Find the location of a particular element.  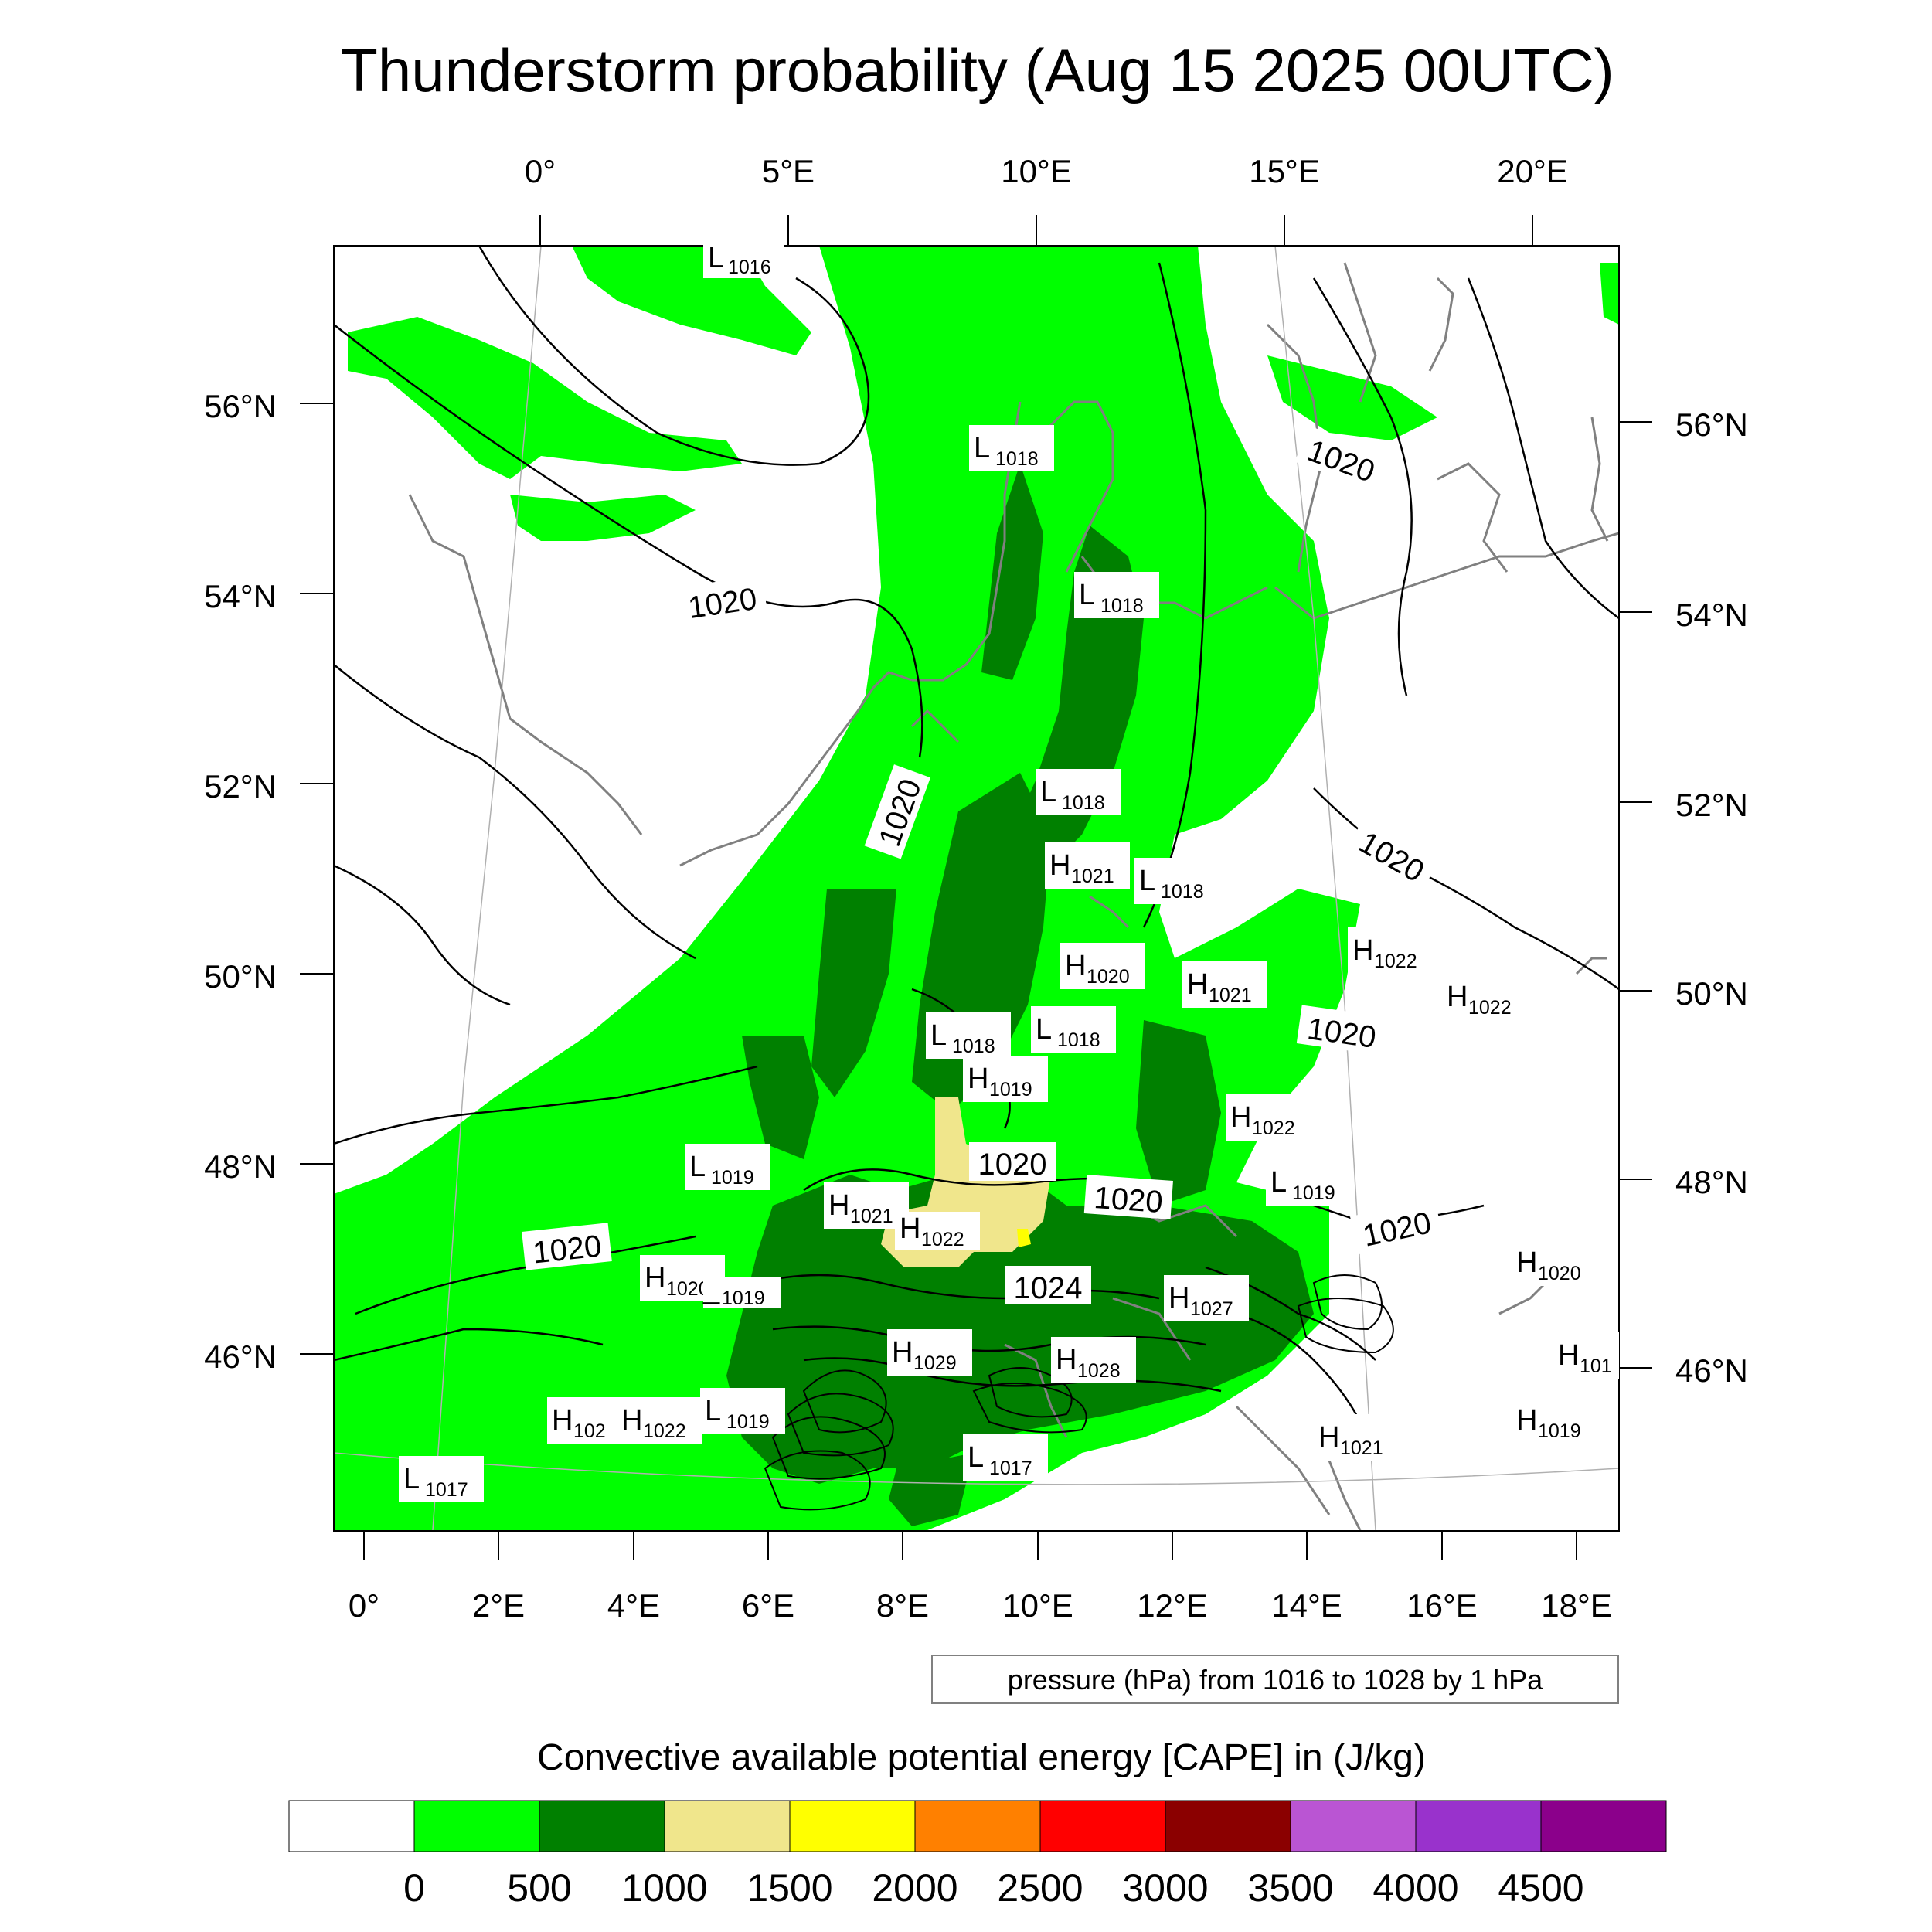

lon-bottom-label: 16°E is located at coordinates (1442, 1605).